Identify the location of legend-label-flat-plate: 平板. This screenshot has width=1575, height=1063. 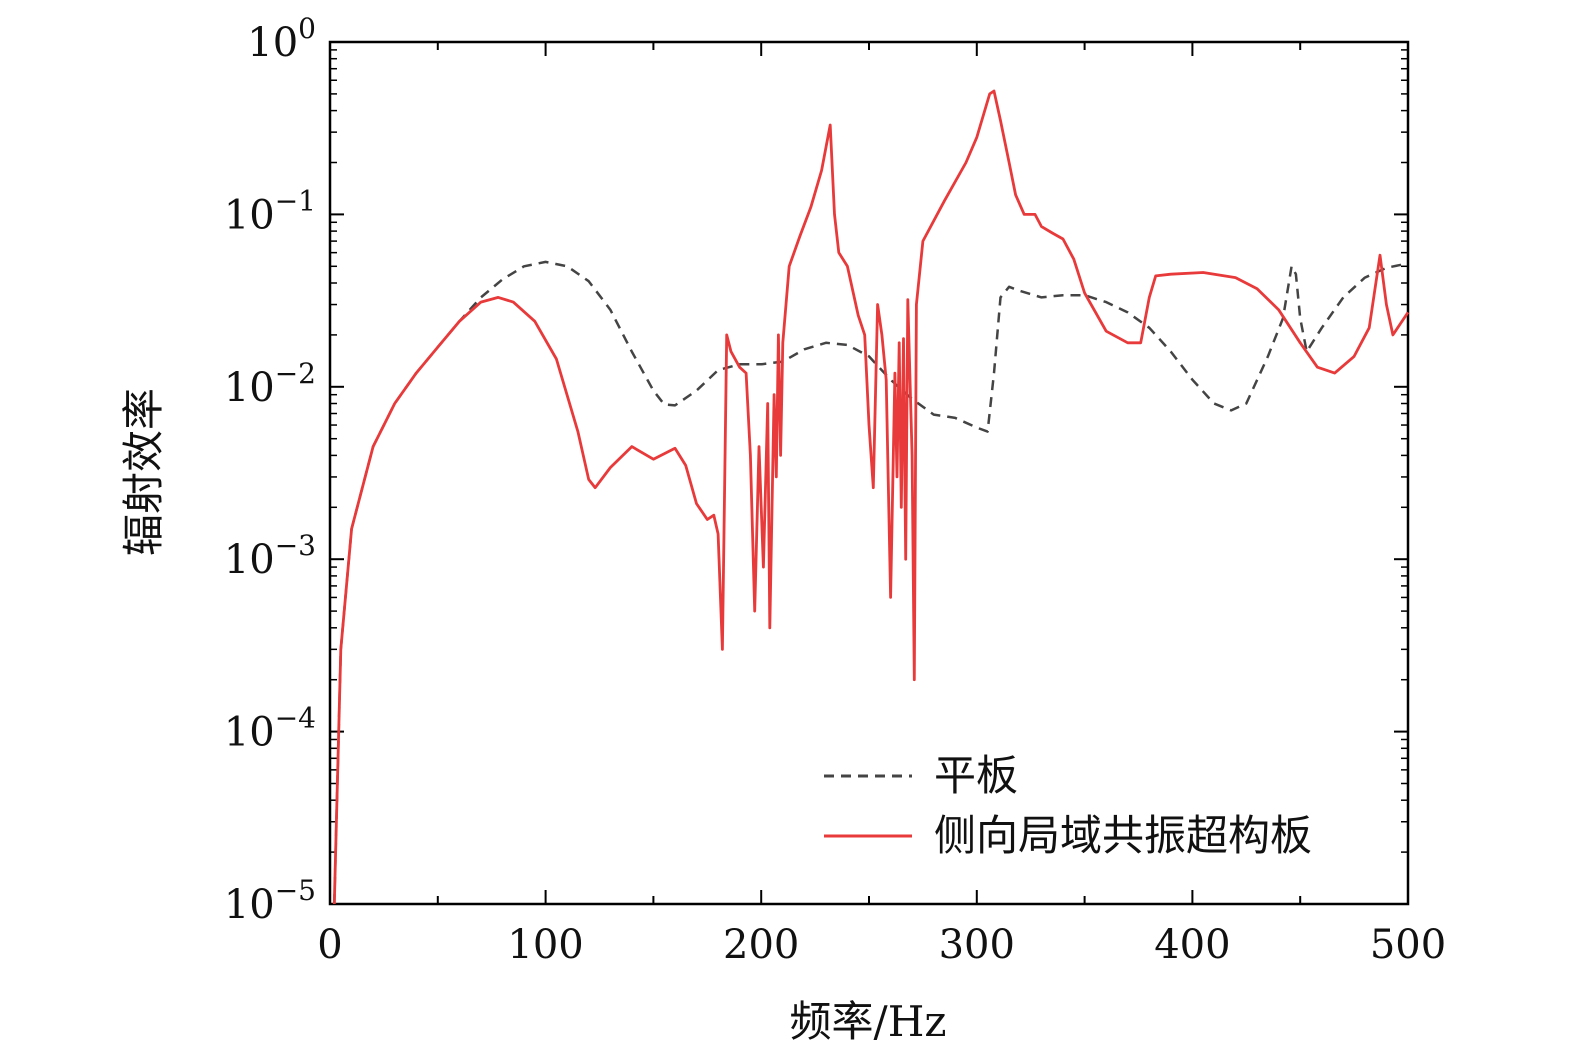
(976, 775).